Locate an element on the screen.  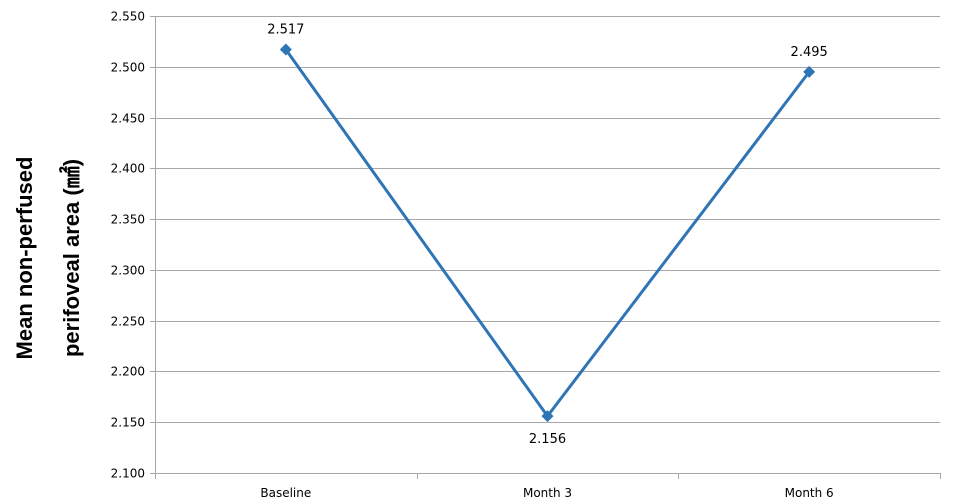
x-tick-label: Month 3 is located at coordinates (547, 493).